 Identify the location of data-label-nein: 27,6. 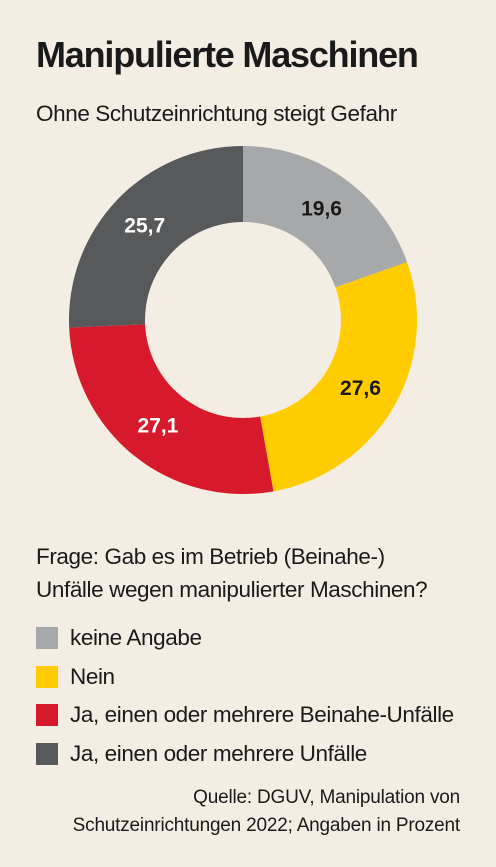
(360, 388).